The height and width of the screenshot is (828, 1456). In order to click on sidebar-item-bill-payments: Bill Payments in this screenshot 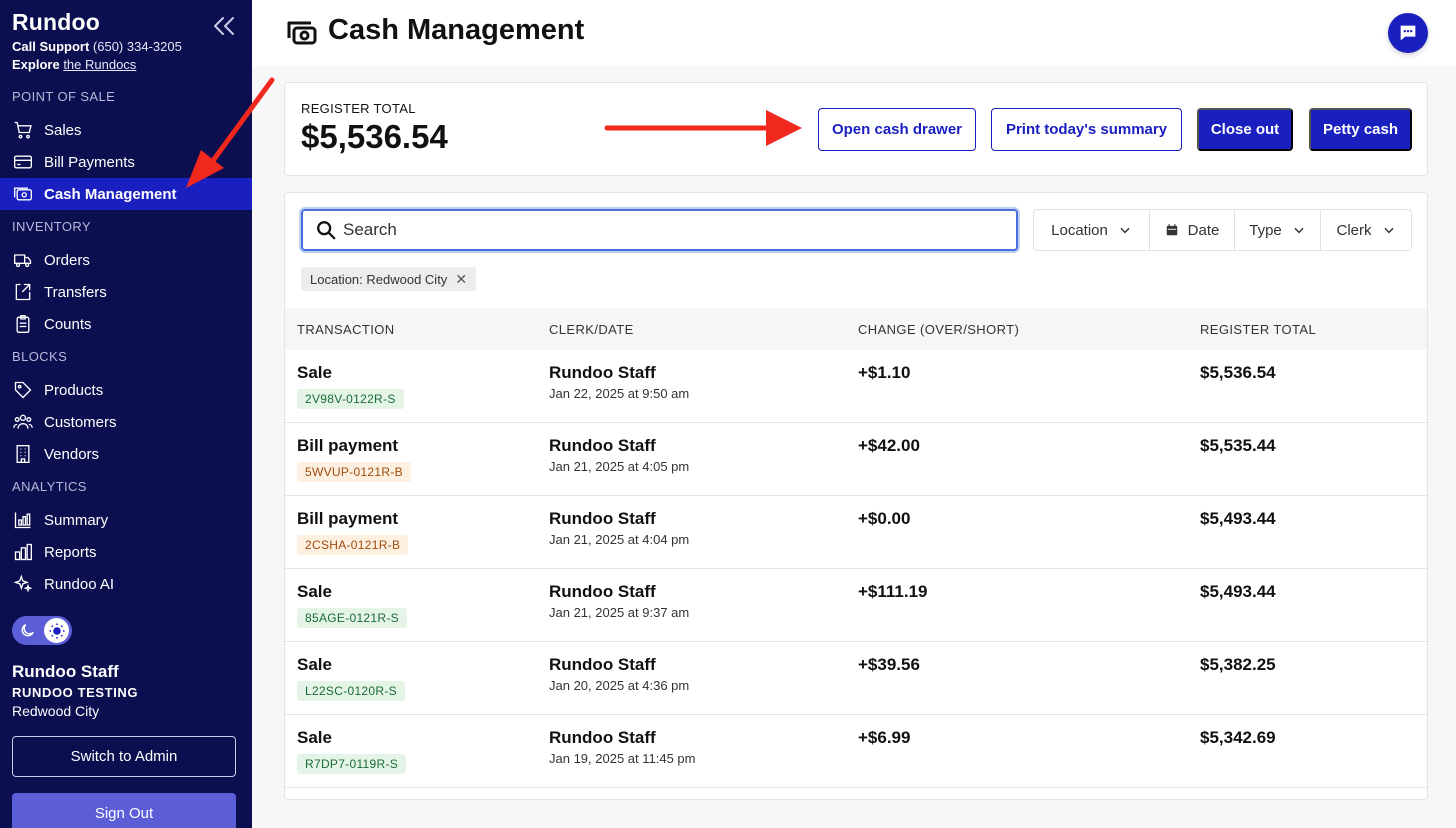, I will do `click(126, 162)`.